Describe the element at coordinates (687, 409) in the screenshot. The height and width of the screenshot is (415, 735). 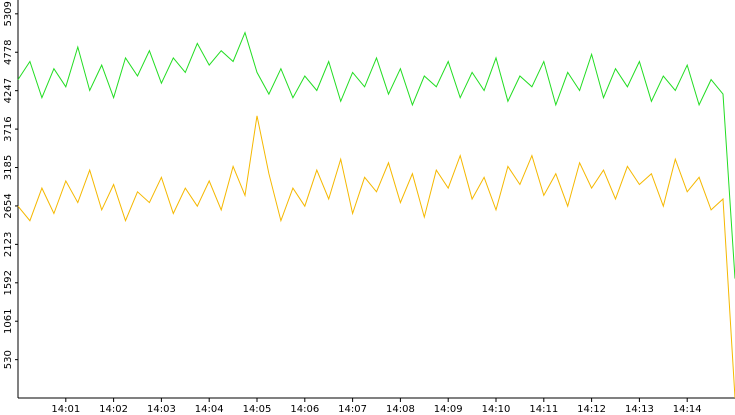
I see `x-tick-label: 14:14` at that location.